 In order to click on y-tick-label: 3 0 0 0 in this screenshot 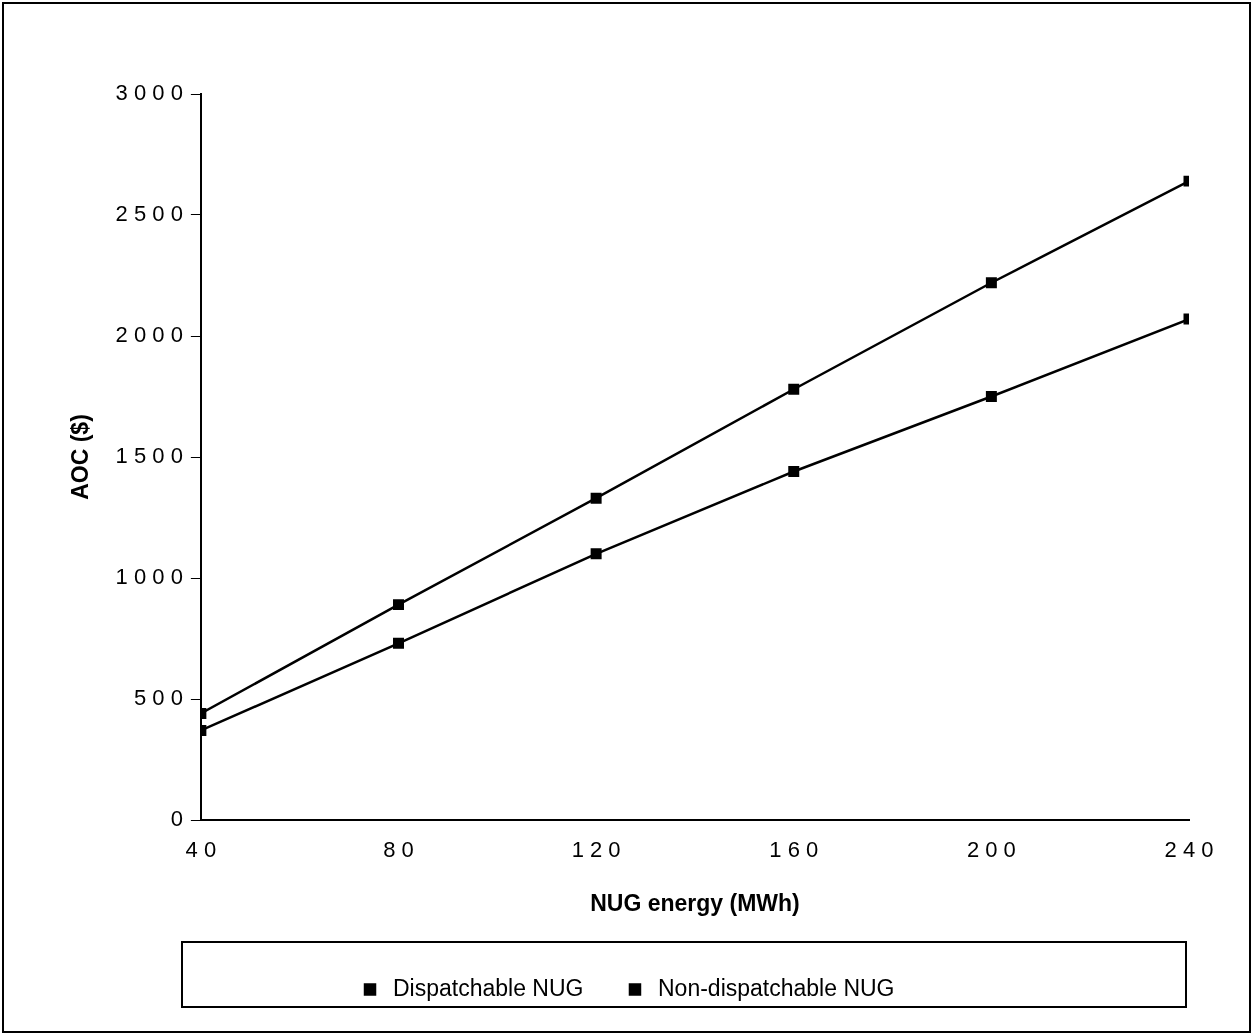, I will do `click(149, 93)`.